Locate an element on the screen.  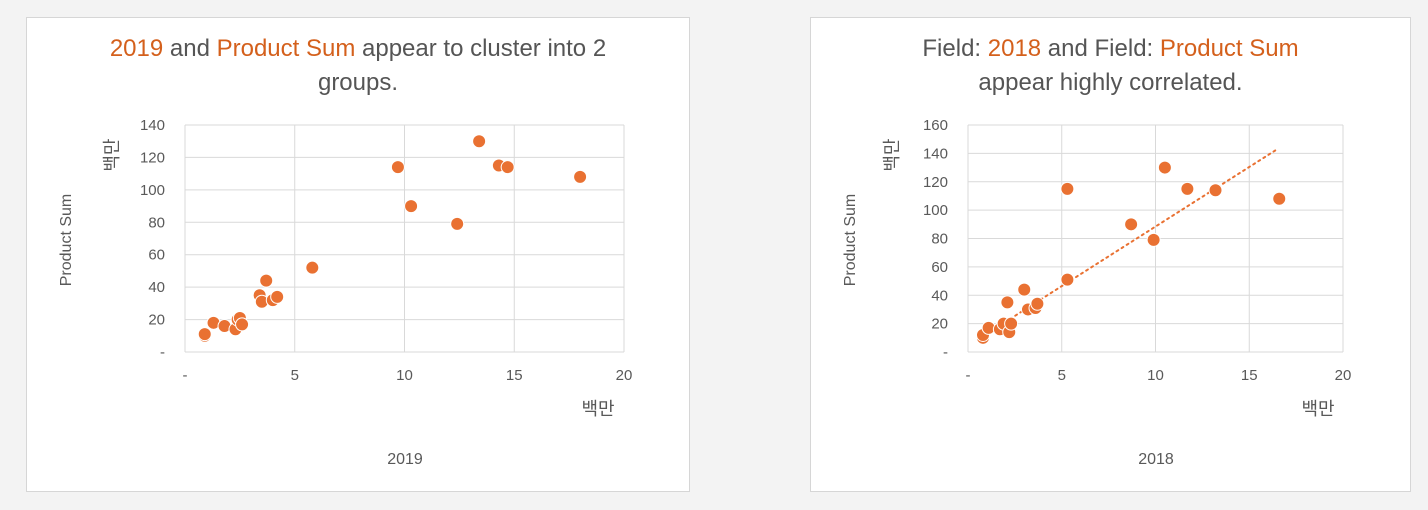
title-text: Field: is located at coordinates (955, 48).